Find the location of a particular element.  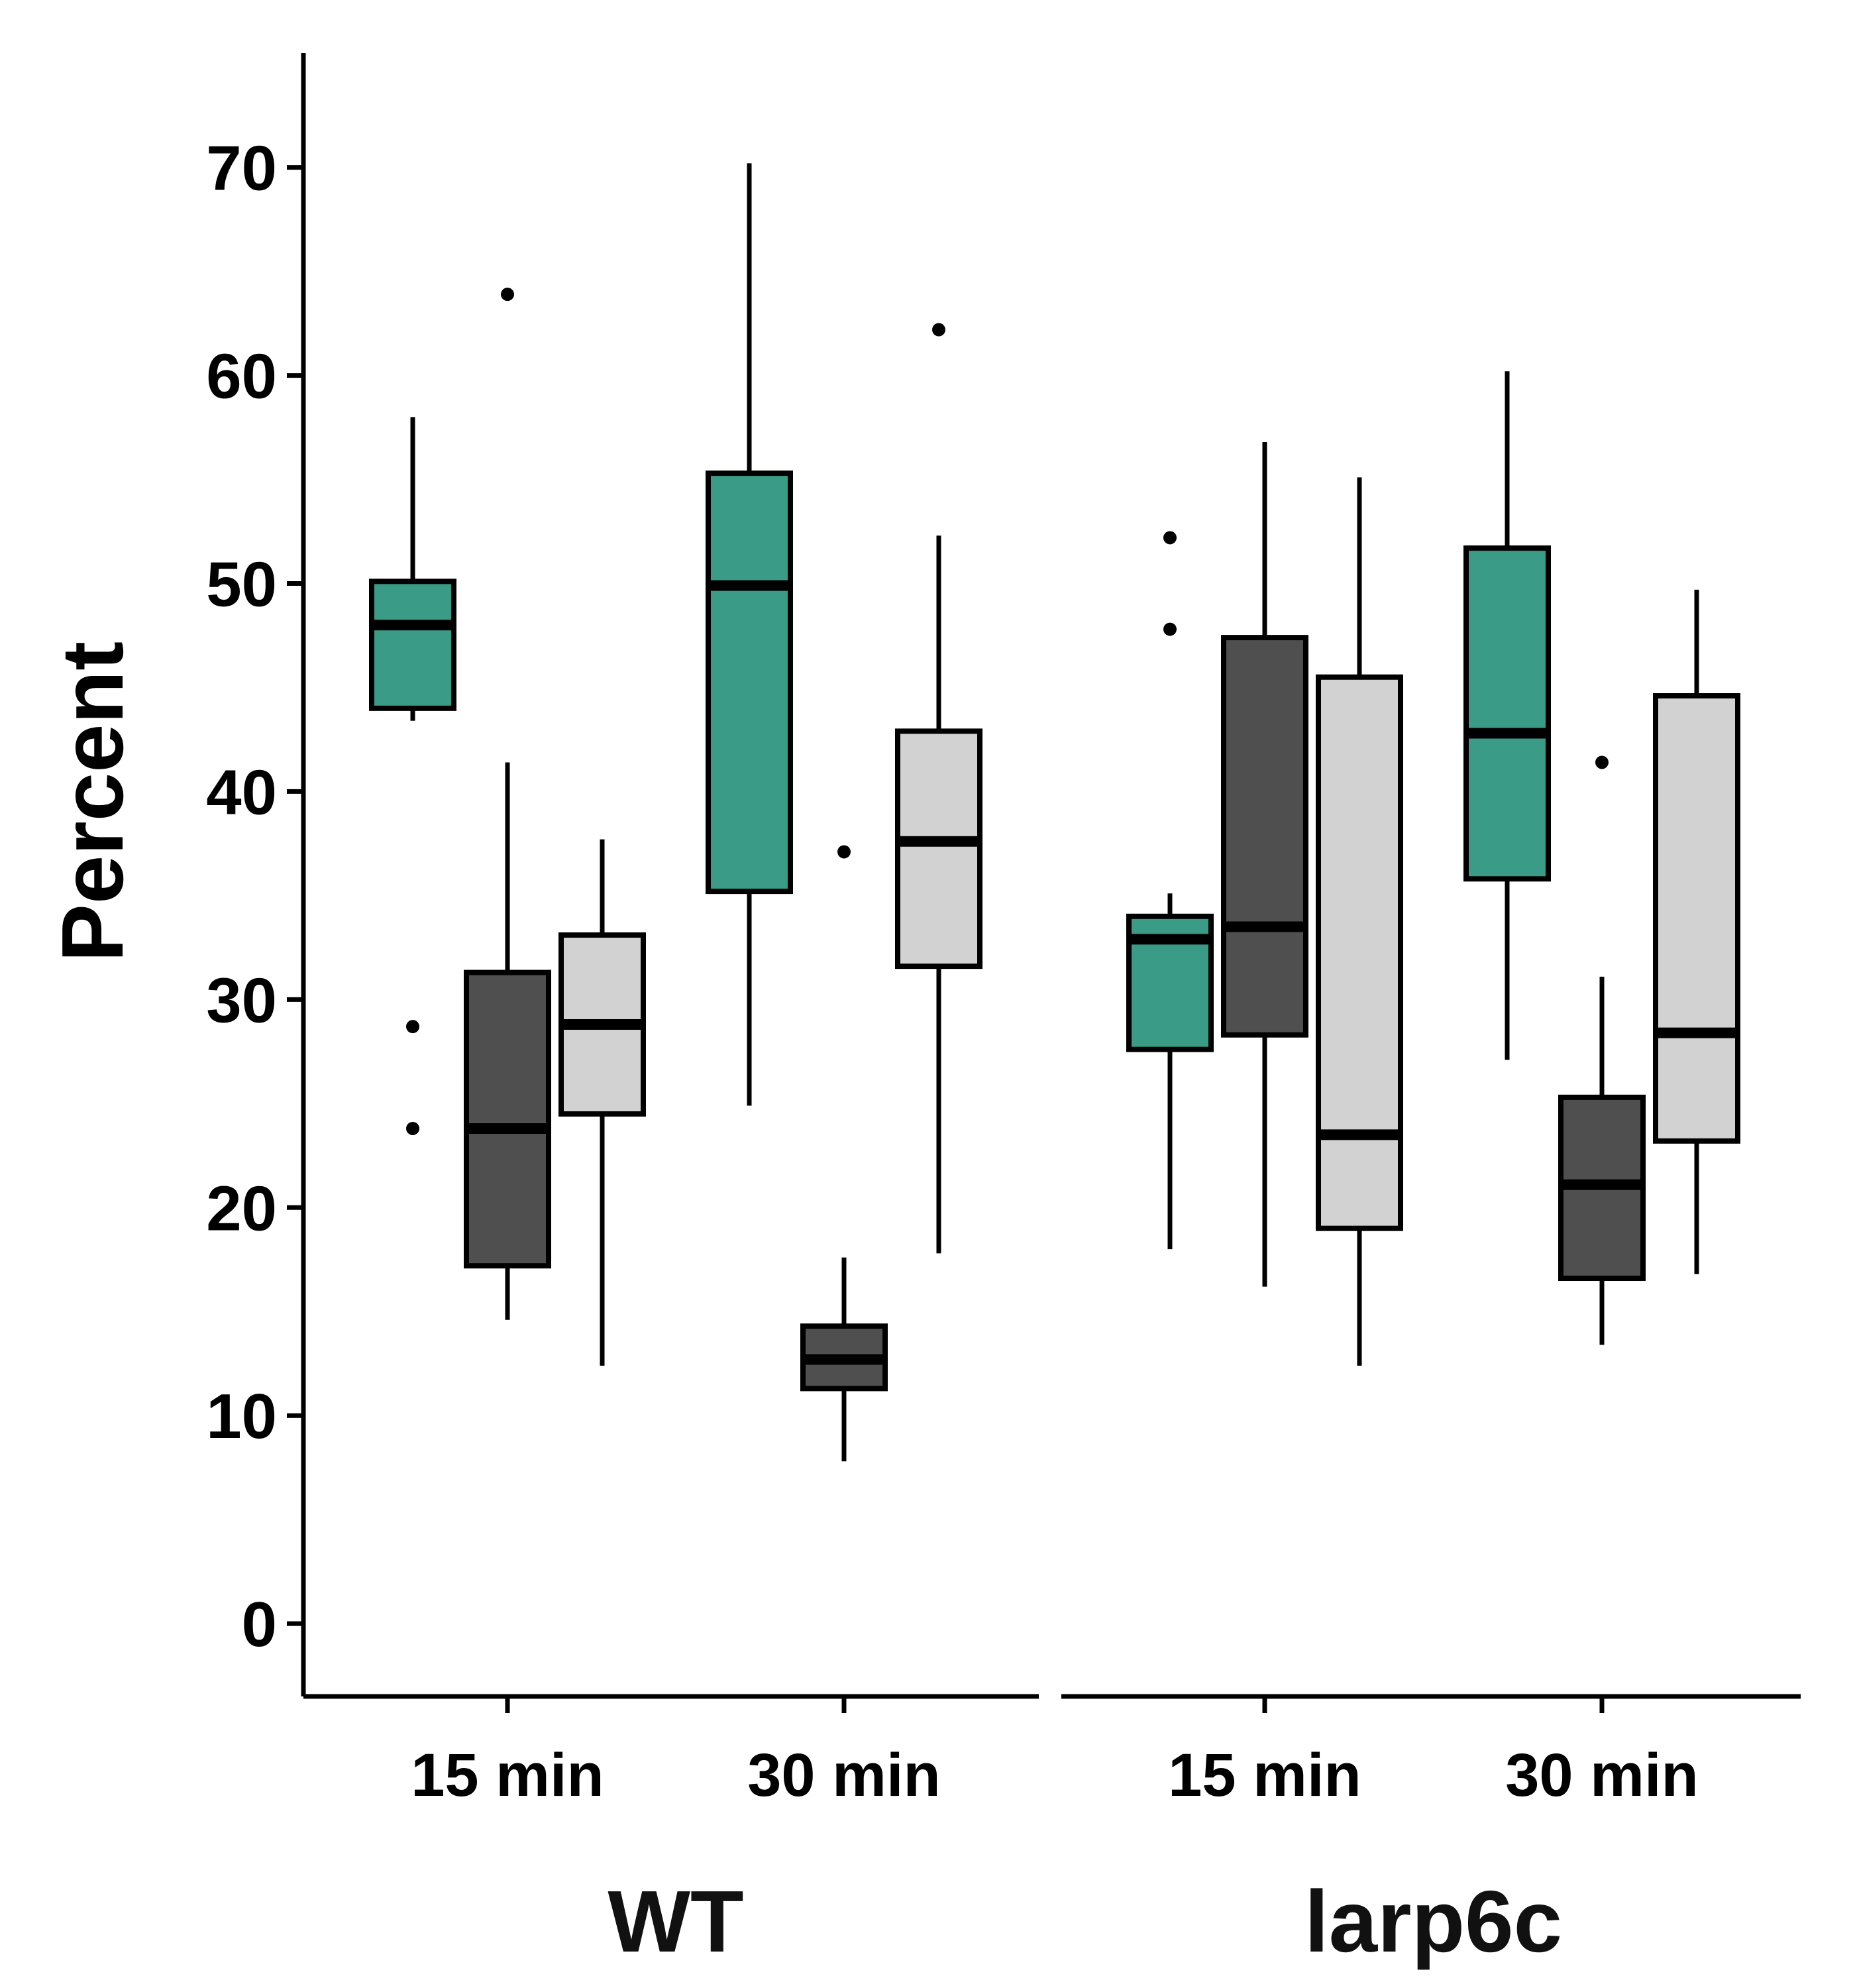

panel-label: larp6c is located at coordinates (1433, 1921).